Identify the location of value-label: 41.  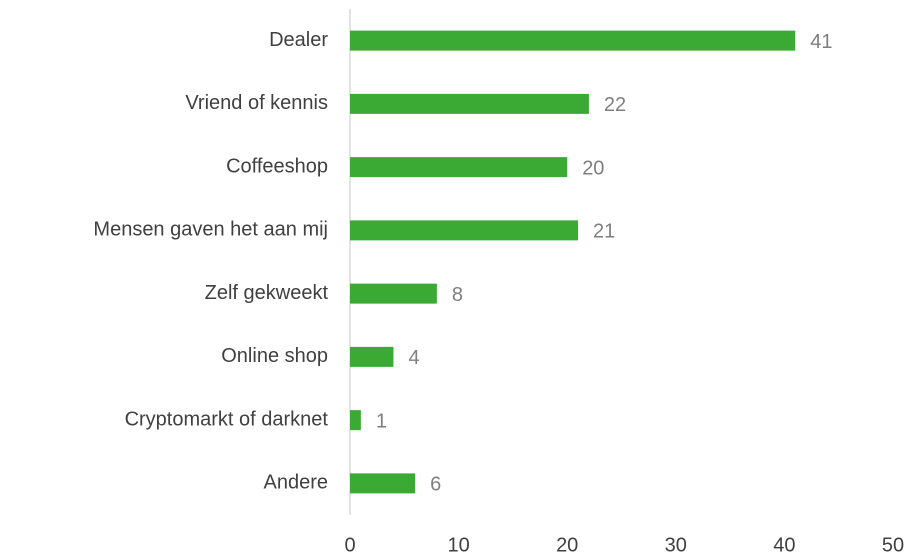
(821, 42).